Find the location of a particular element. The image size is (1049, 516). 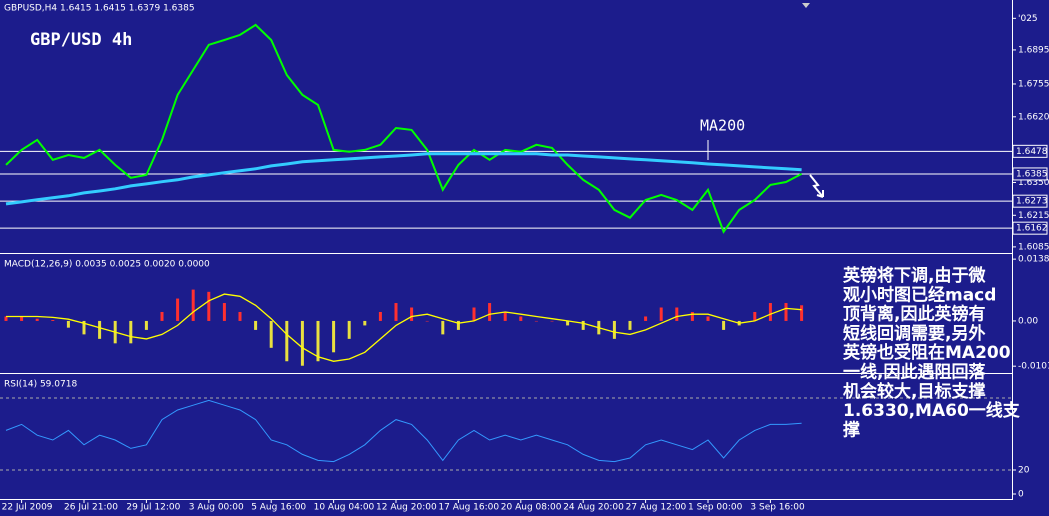

y-tick-label: 20 is located at coordinates (1024, 471).